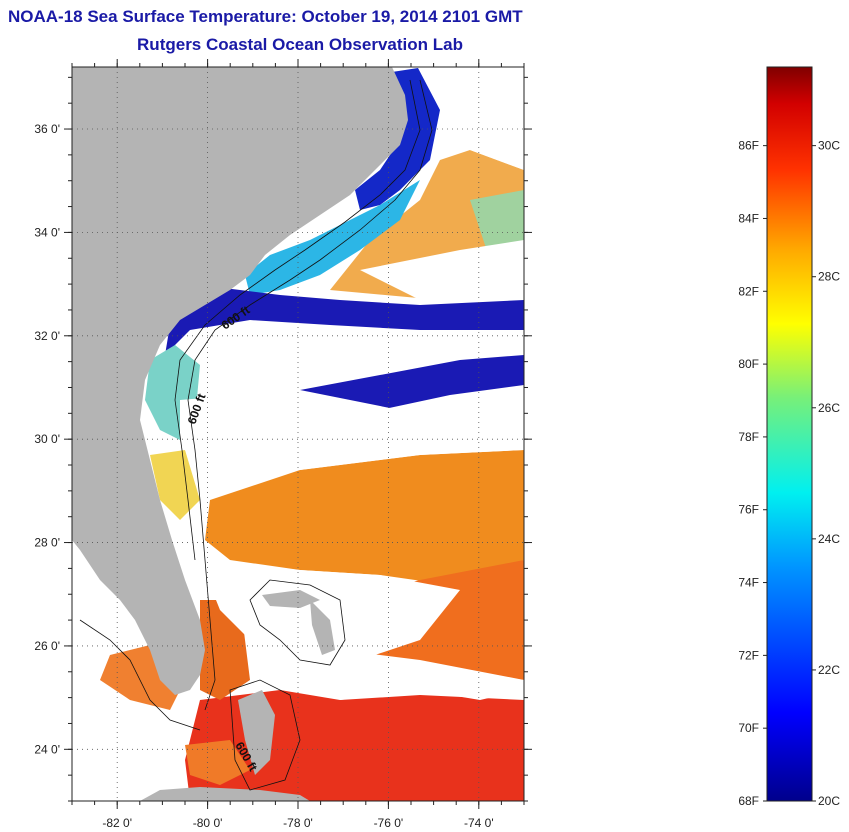 The width and height of the screenshot is (849, 832). I want to click on colorbar-f-label: 82F, so click(748, 291).